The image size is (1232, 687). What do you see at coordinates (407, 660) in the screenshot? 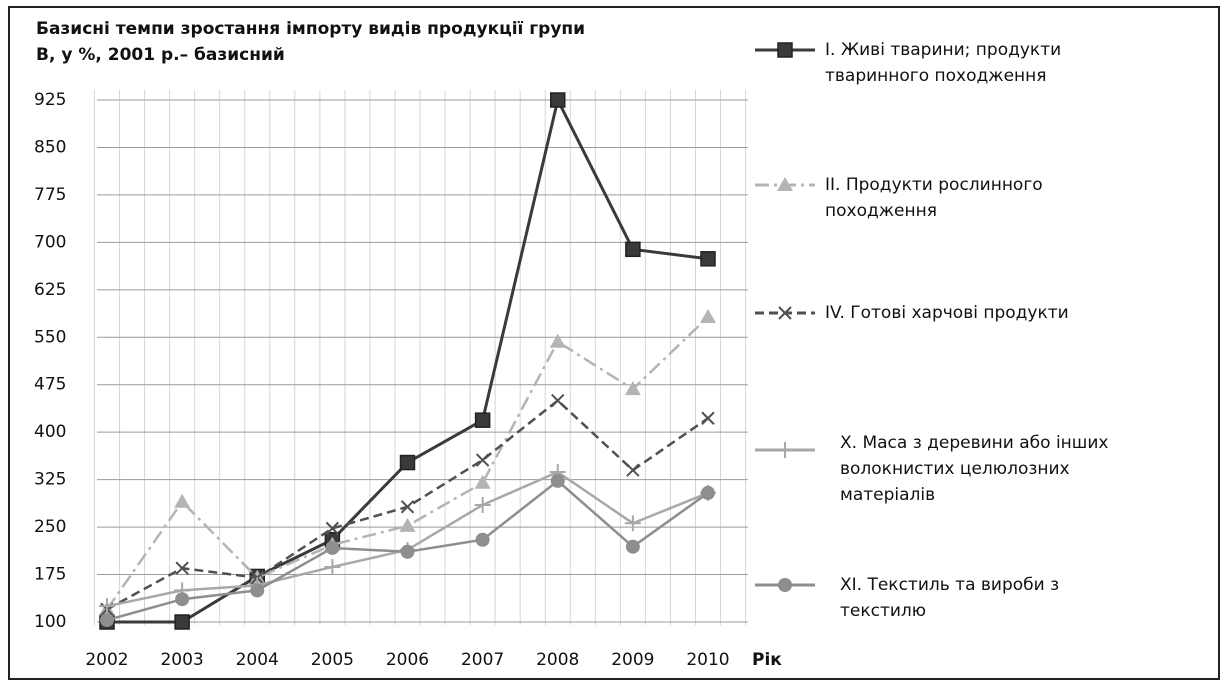
I see `x-tick-label: 2006` at bounding box center [407, 660].